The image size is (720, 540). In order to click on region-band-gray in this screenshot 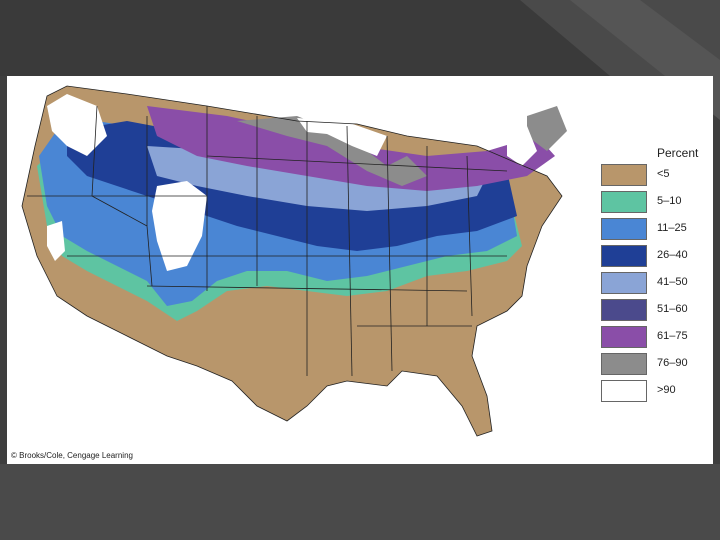, I will do `click(332, 151)`.